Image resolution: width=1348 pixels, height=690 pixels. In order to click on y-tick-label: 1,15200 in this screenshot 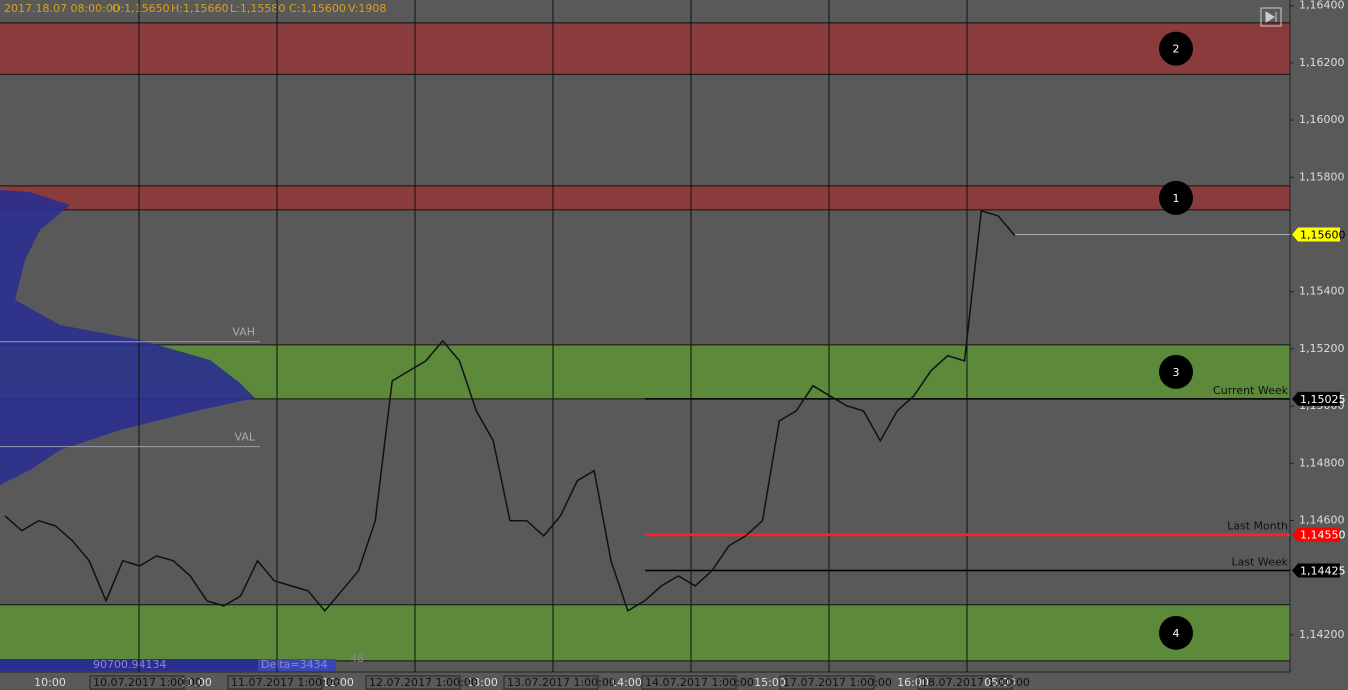, I will do `click(1322, 348)`.